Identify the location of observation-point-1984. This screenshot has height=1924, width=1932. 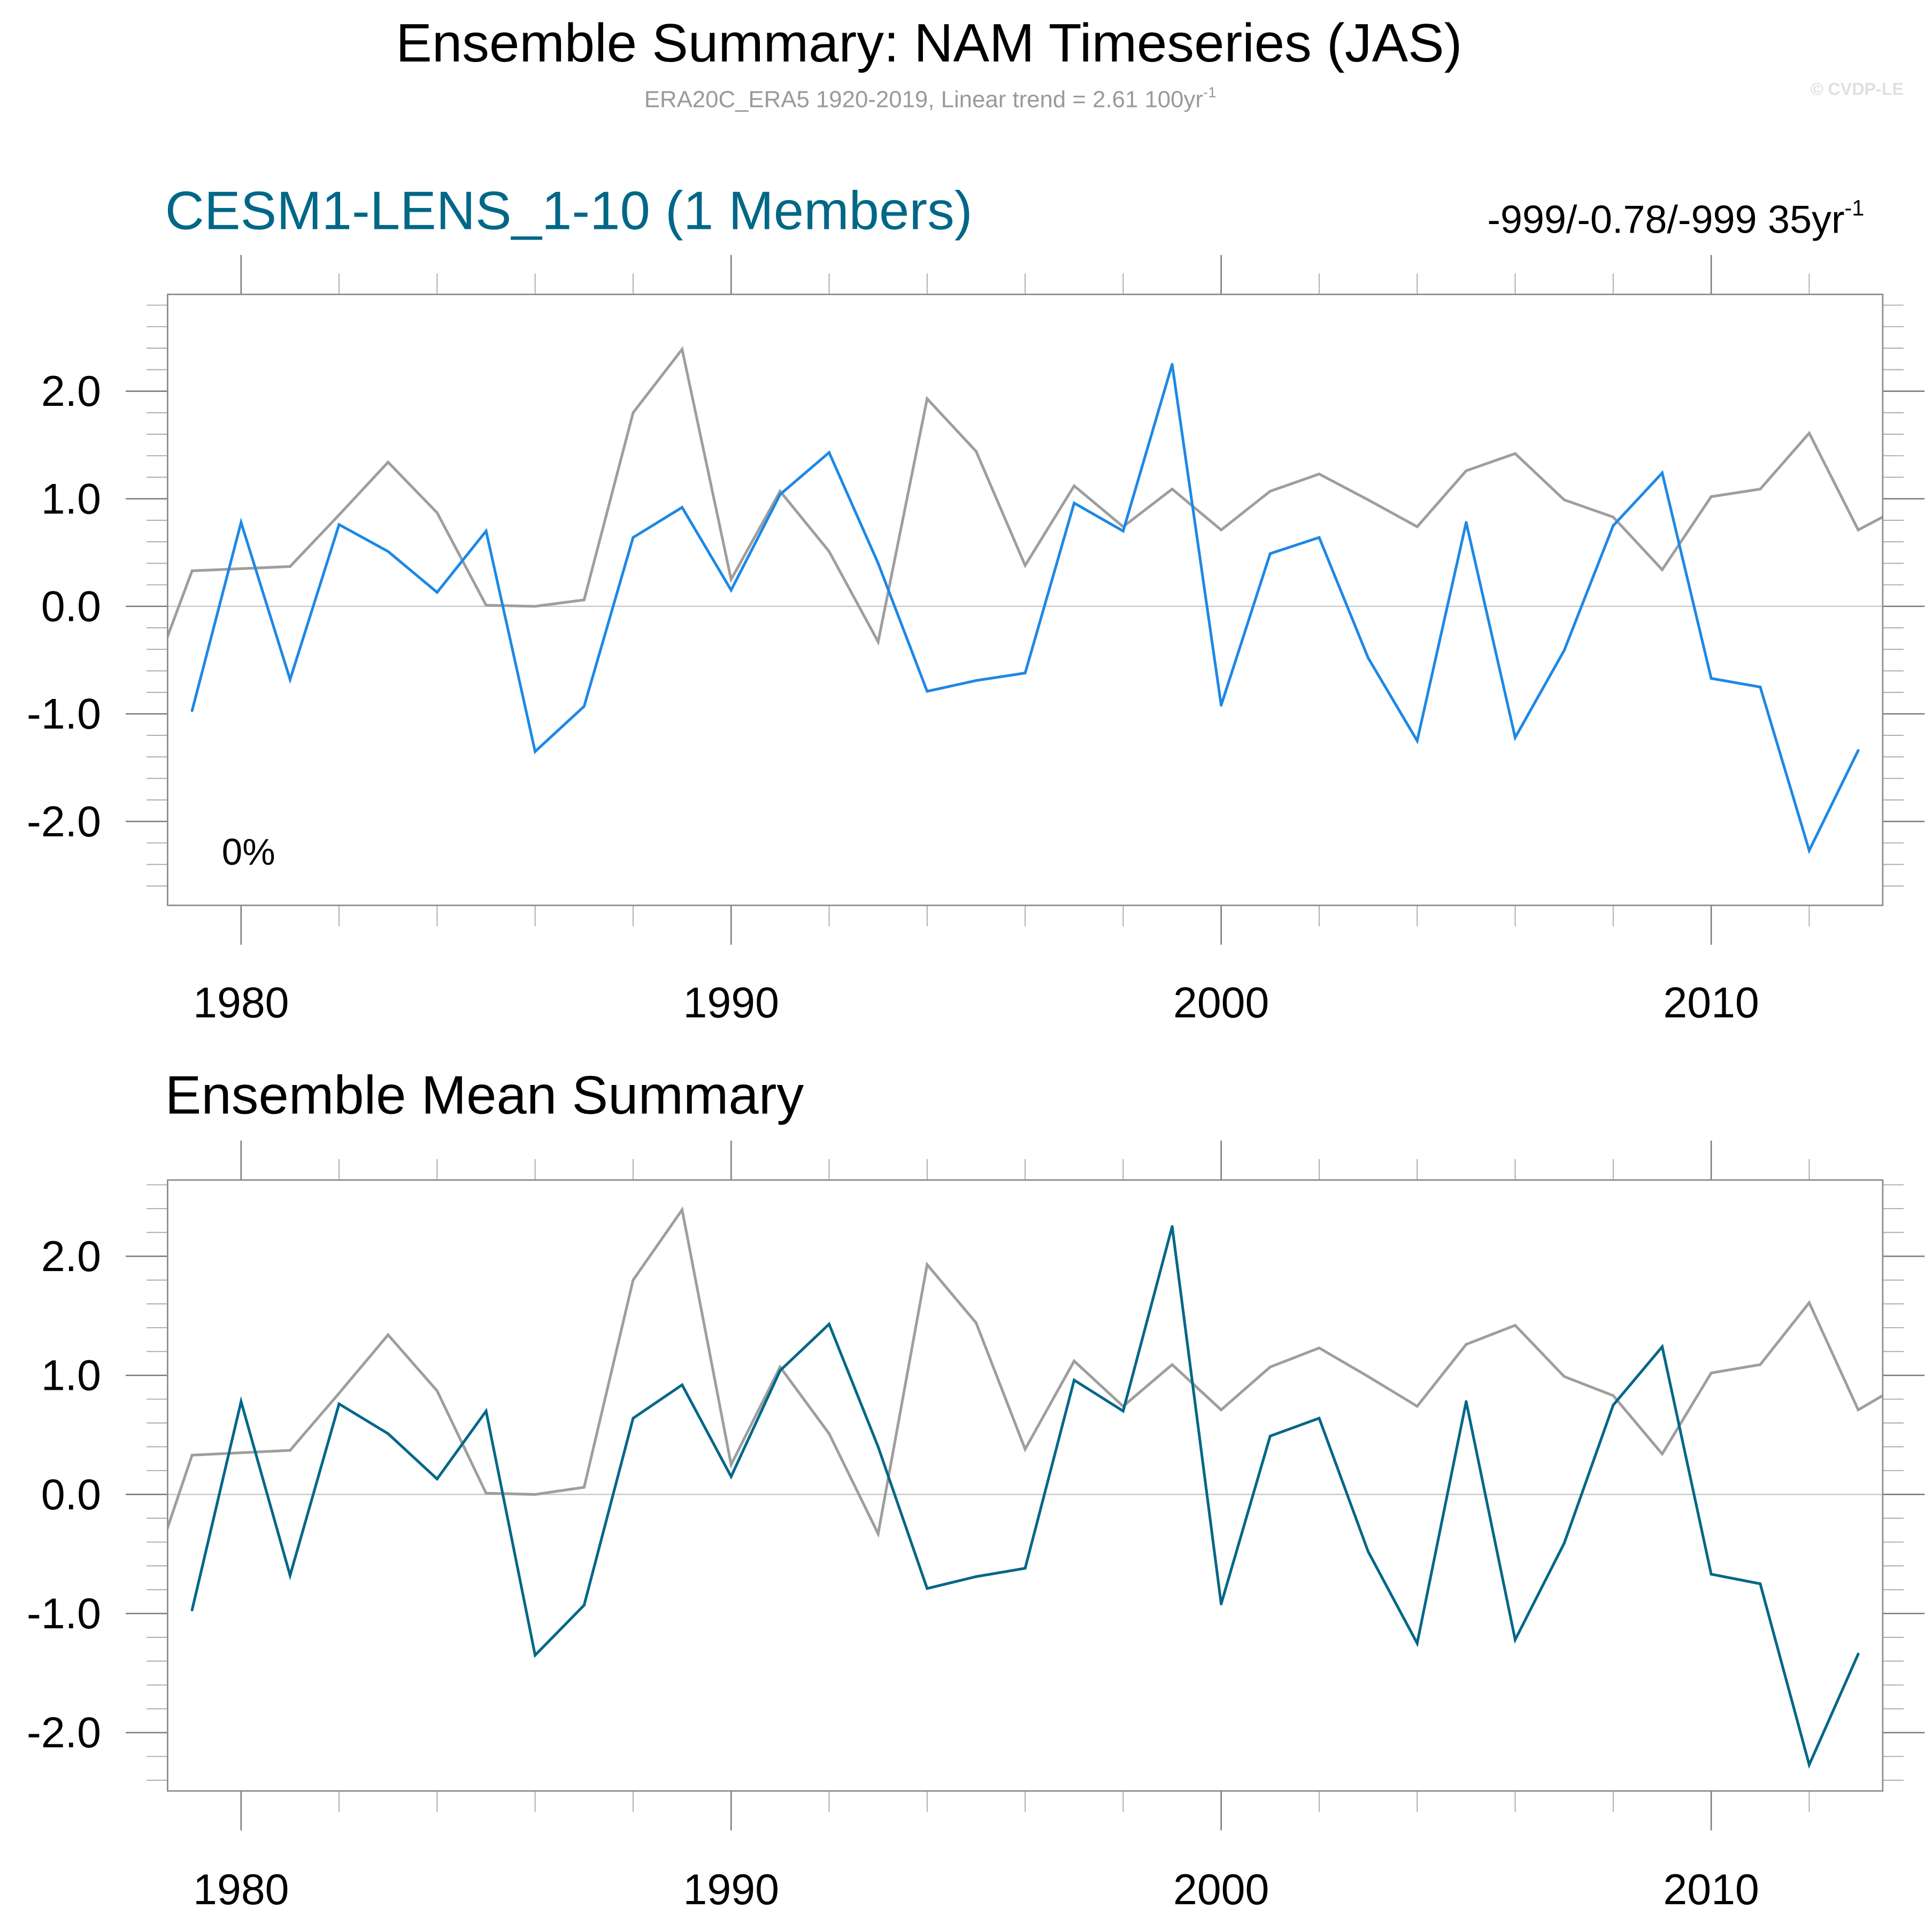
(437, 1390).